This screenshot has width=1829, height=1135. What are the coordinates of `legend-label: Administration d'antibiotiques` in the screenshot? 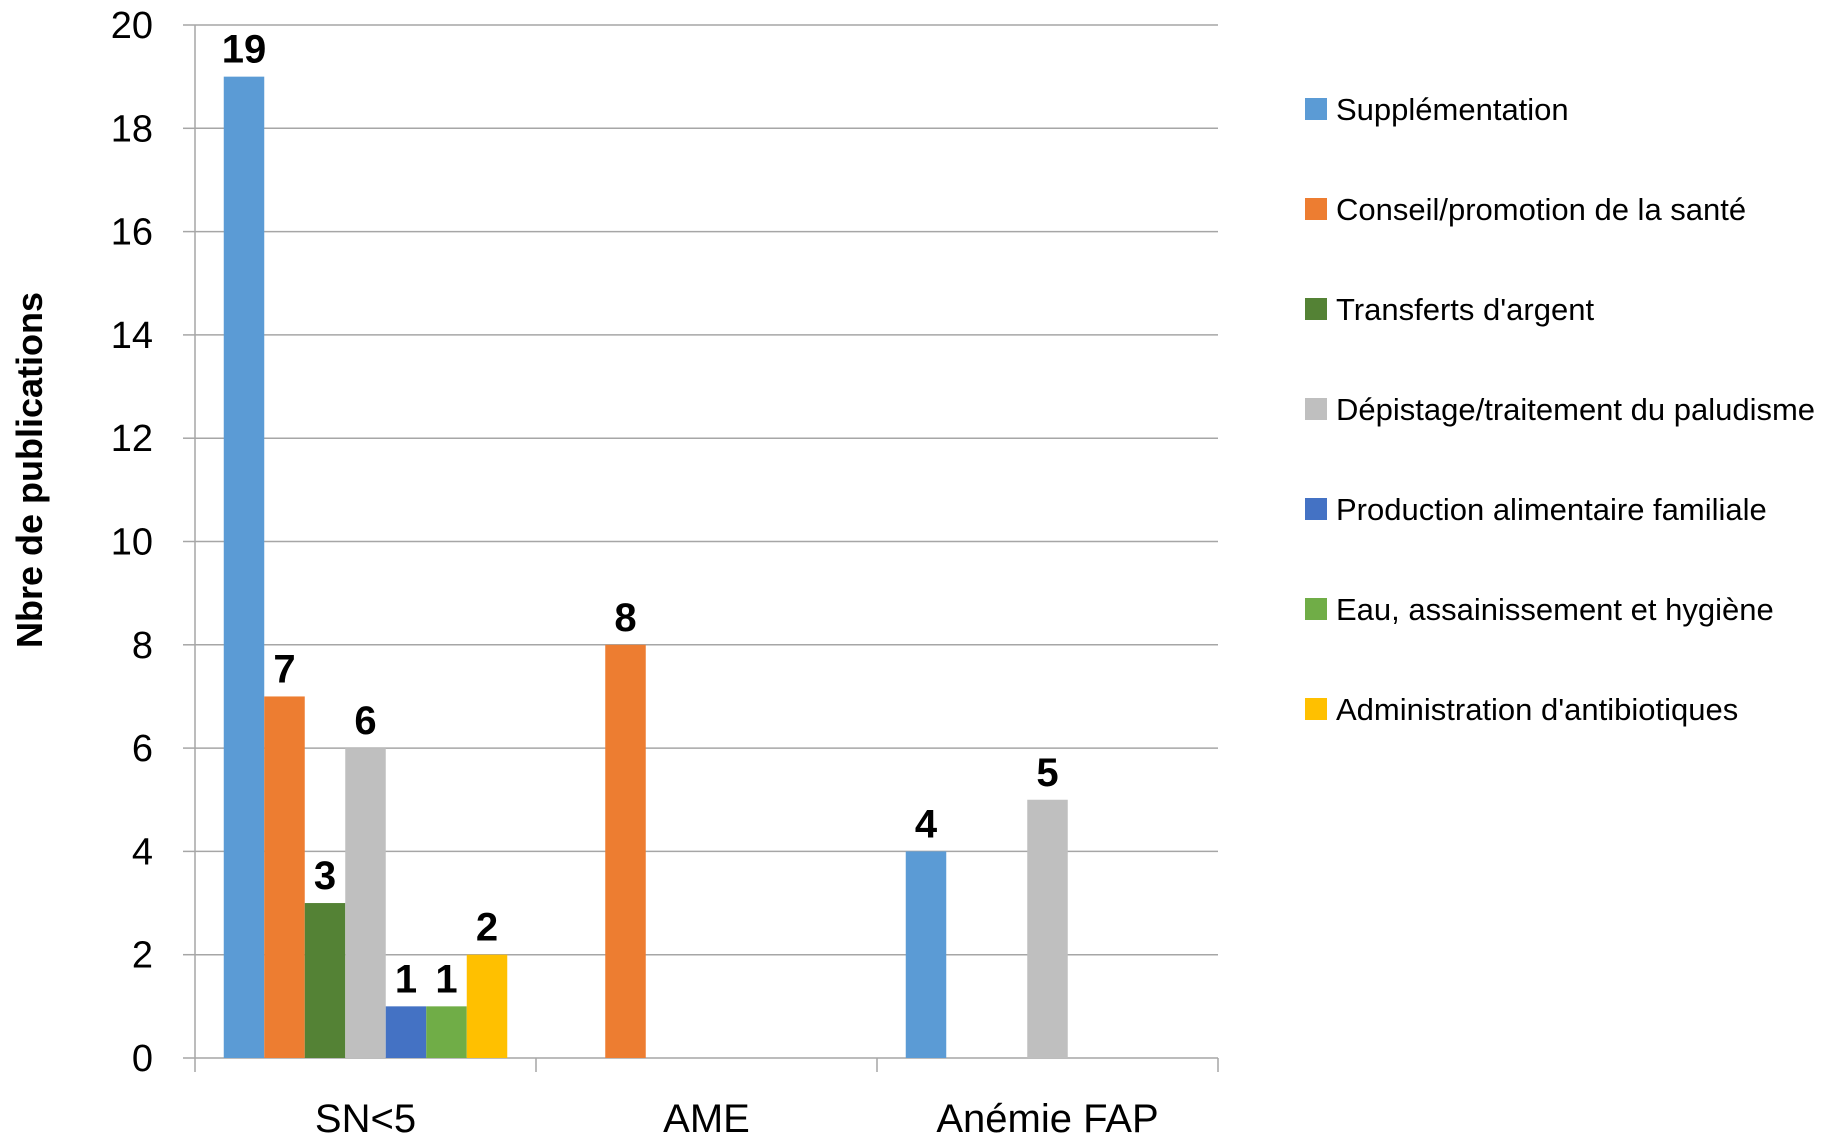 It's located at (1537, 709).